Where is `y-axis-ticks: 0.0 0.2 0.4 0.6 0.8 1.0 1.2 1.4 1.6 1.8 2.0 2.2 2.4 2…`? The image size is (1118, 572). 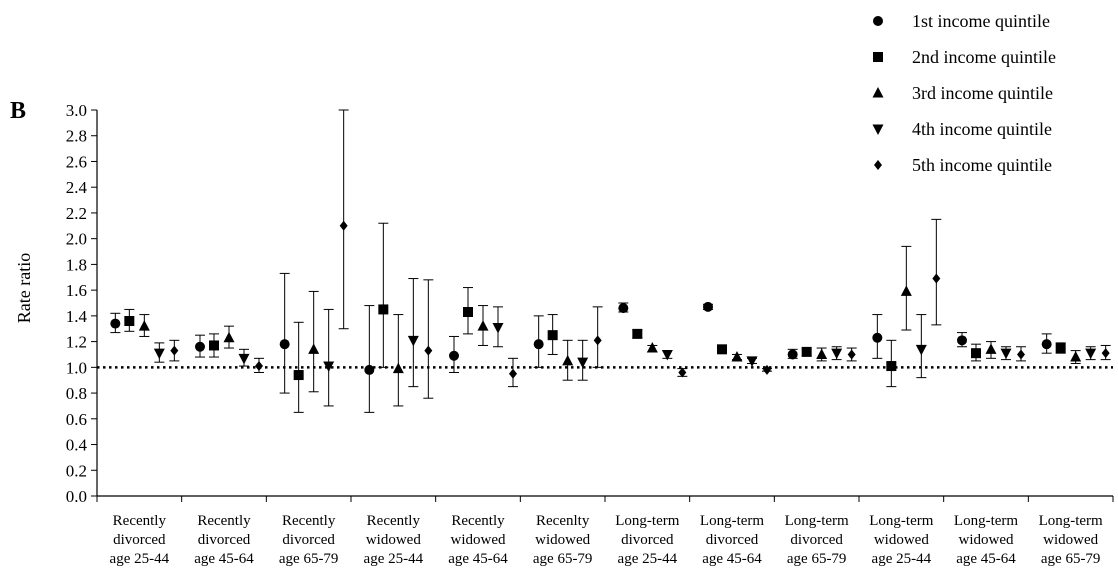
y-axis-ticks: 0.0 0.2 0.4 0.6 0.8 1.0 1.2 1.4 1.6 1.8 2.0 2.2 2.4 2… is located at coordinates (81, 303).